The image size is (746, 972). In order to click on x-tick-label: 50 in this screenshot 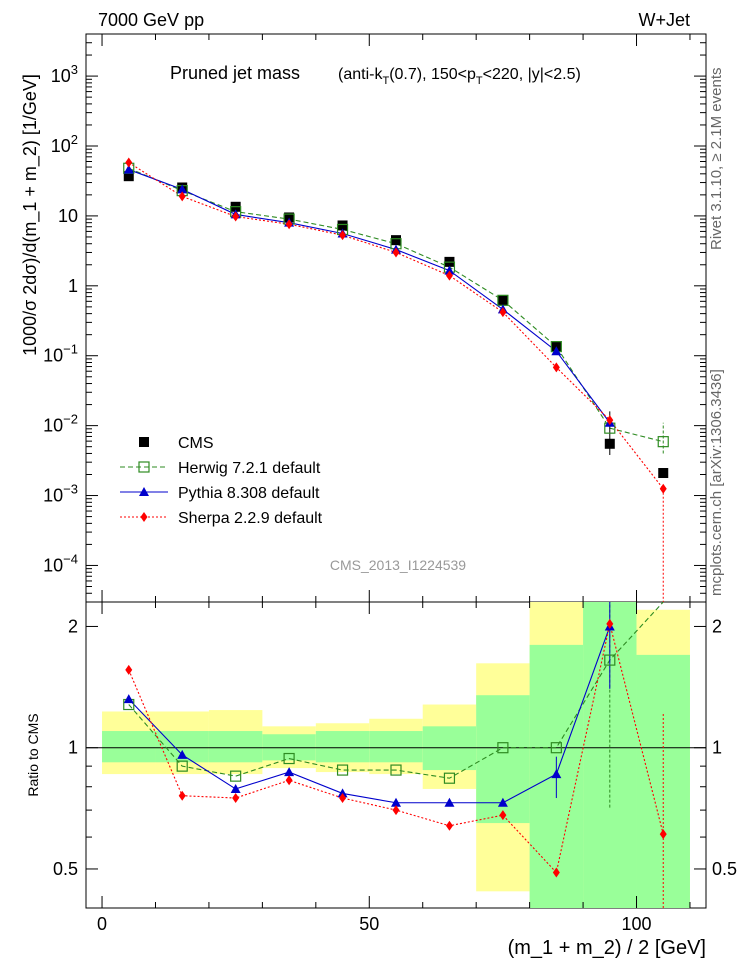, I will do `click(369, 924)`.